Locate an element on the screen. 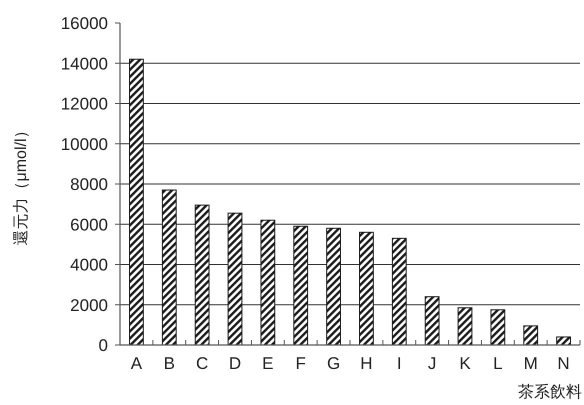  x-tick-label: C is located at coordinates (202, 363).